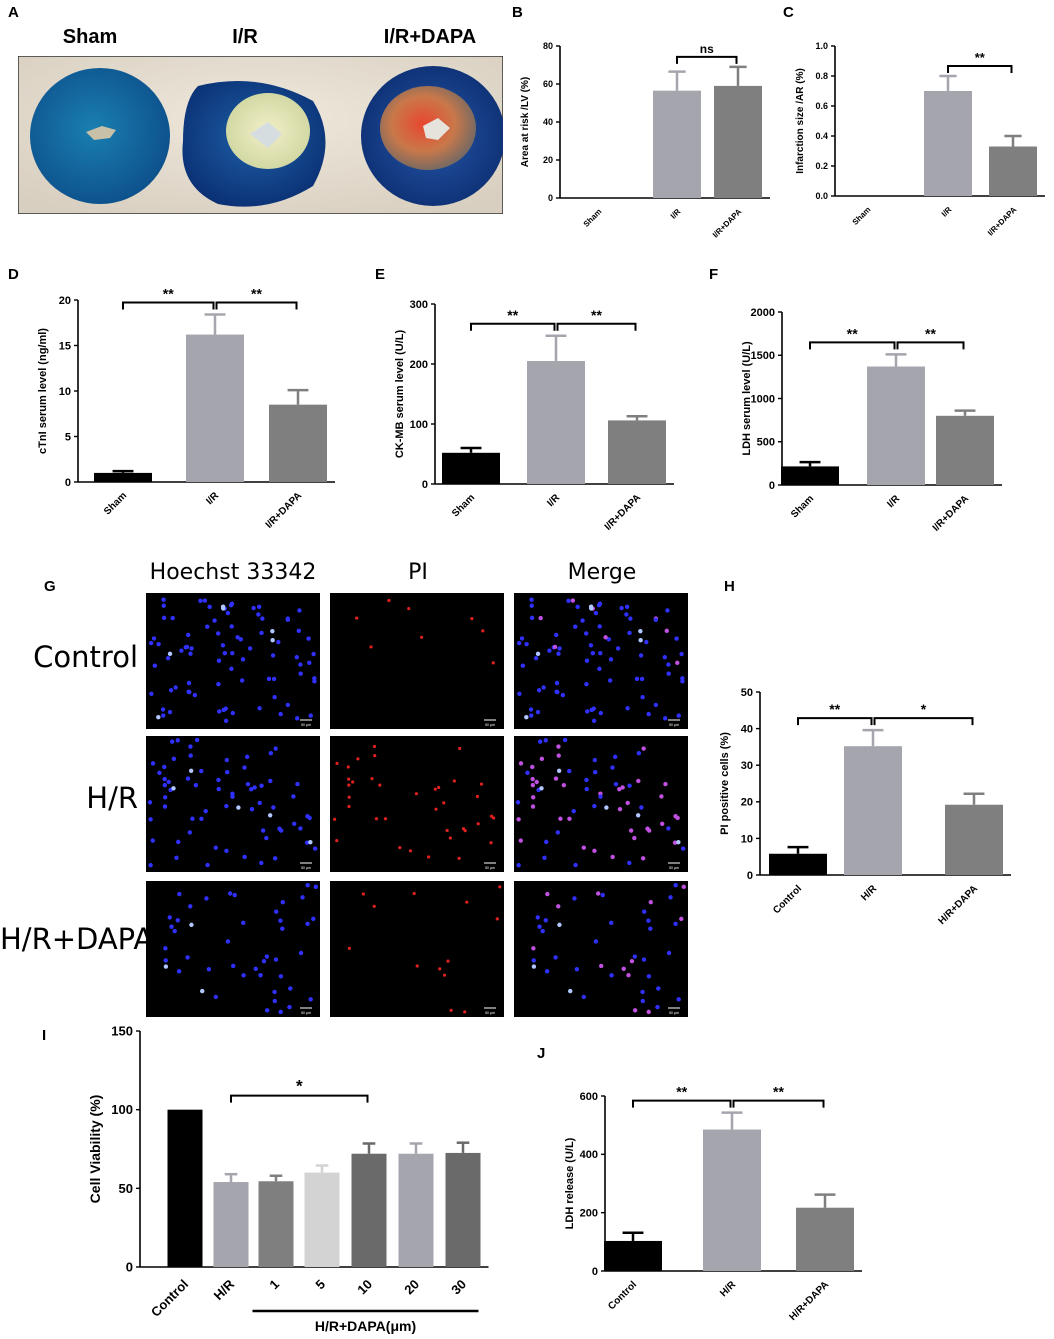 This screenshot has width=1054, height=1339. What do you see at coordinates (65, 346) in the screenshot?
I see `y-tick-label-d: 15` at bounding box center [65, 346].